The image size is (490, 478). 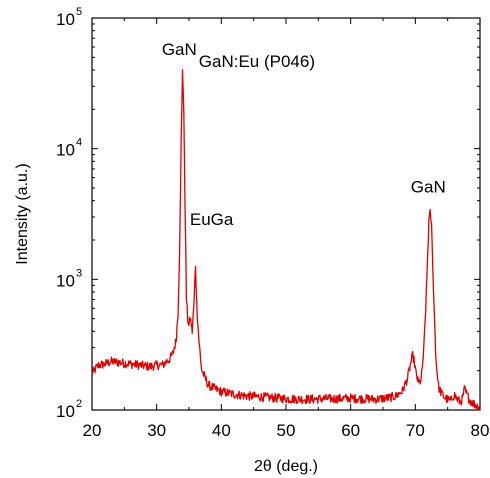 What do you see at coordinates (79, 143) in the screenshot?
I see `y-tick-exponent: 4` at bounding box center [79, 143].